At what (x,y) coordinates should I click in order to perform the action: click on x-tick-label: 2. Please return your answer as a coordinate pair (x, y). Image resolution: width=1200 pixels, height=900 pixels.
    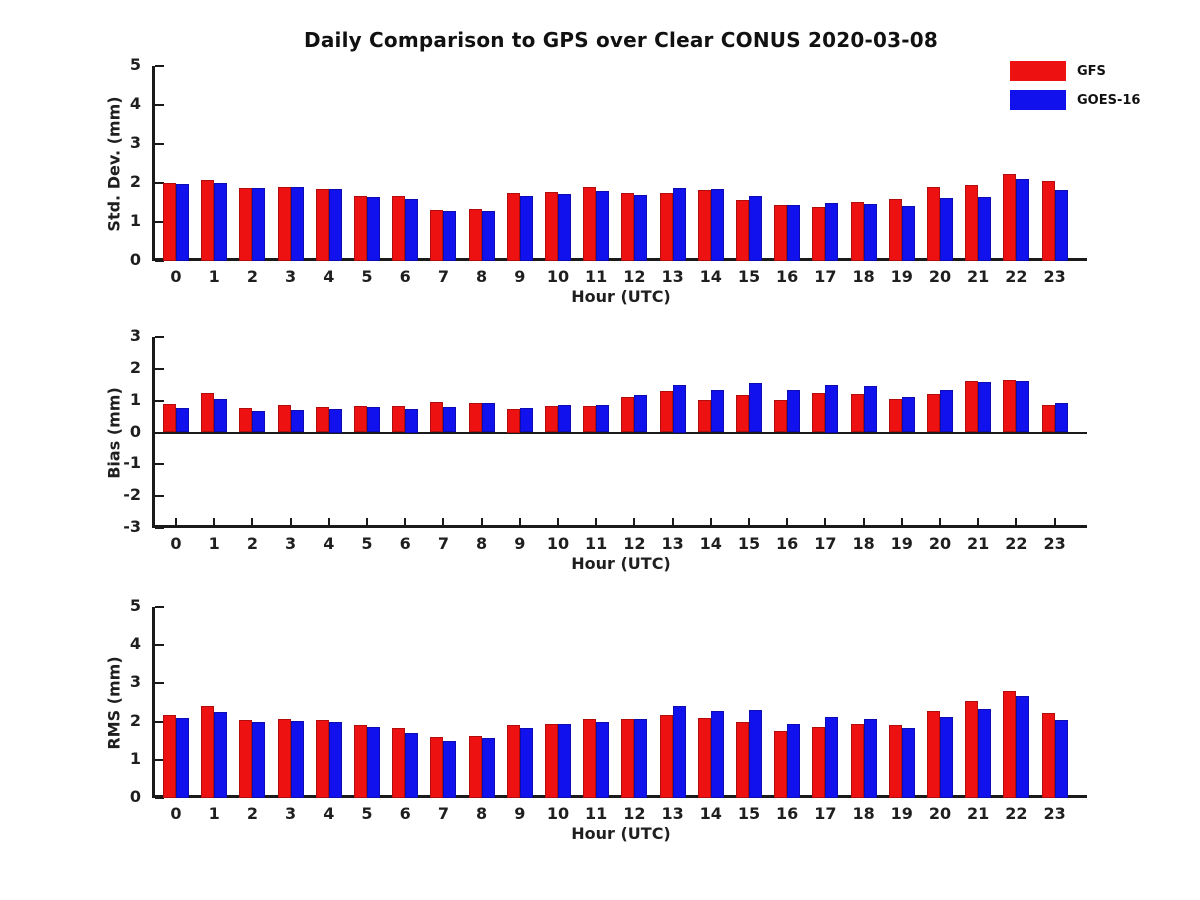
    Looking at the image, I should click on (252, 813).